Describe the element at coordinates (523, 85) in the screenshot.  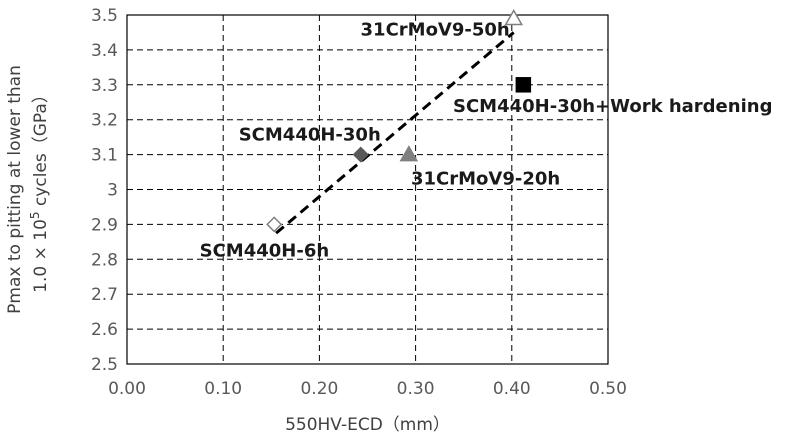
I see `marker-scm440h-30h-work-hardening` at that location.